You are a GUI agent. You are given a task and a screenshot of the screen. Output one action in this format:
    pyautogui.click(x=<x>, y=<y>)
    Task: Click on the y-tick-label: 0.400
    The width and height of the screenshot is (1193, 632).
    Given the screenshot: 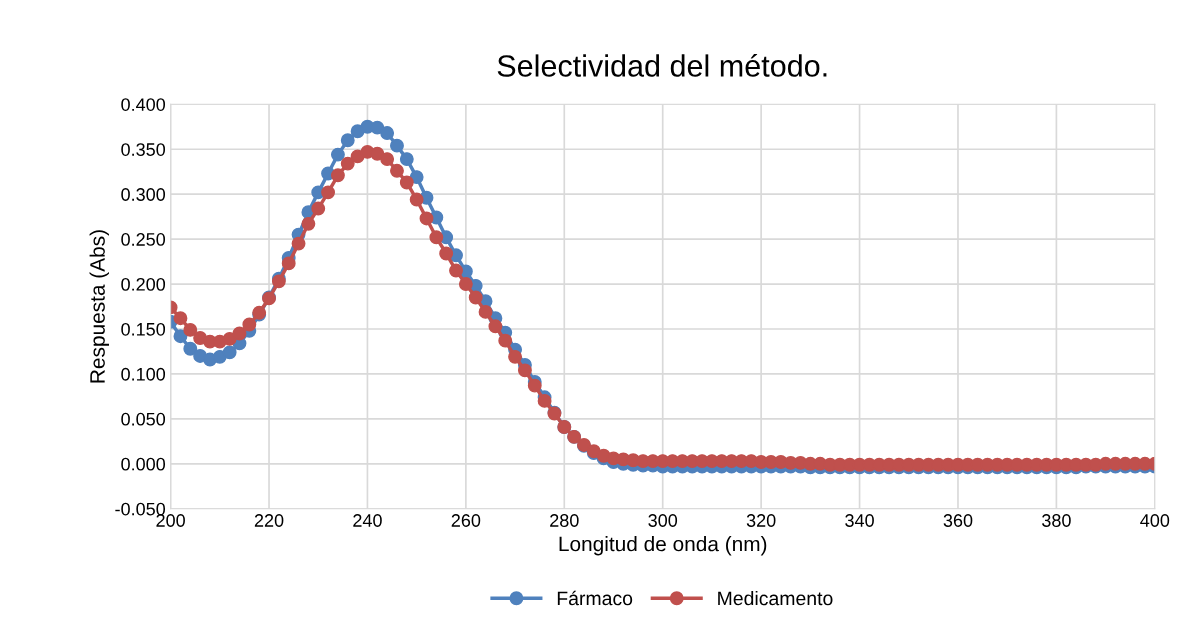 What is the action you would take?
    pyautogui.click(x=143, y=104)
    